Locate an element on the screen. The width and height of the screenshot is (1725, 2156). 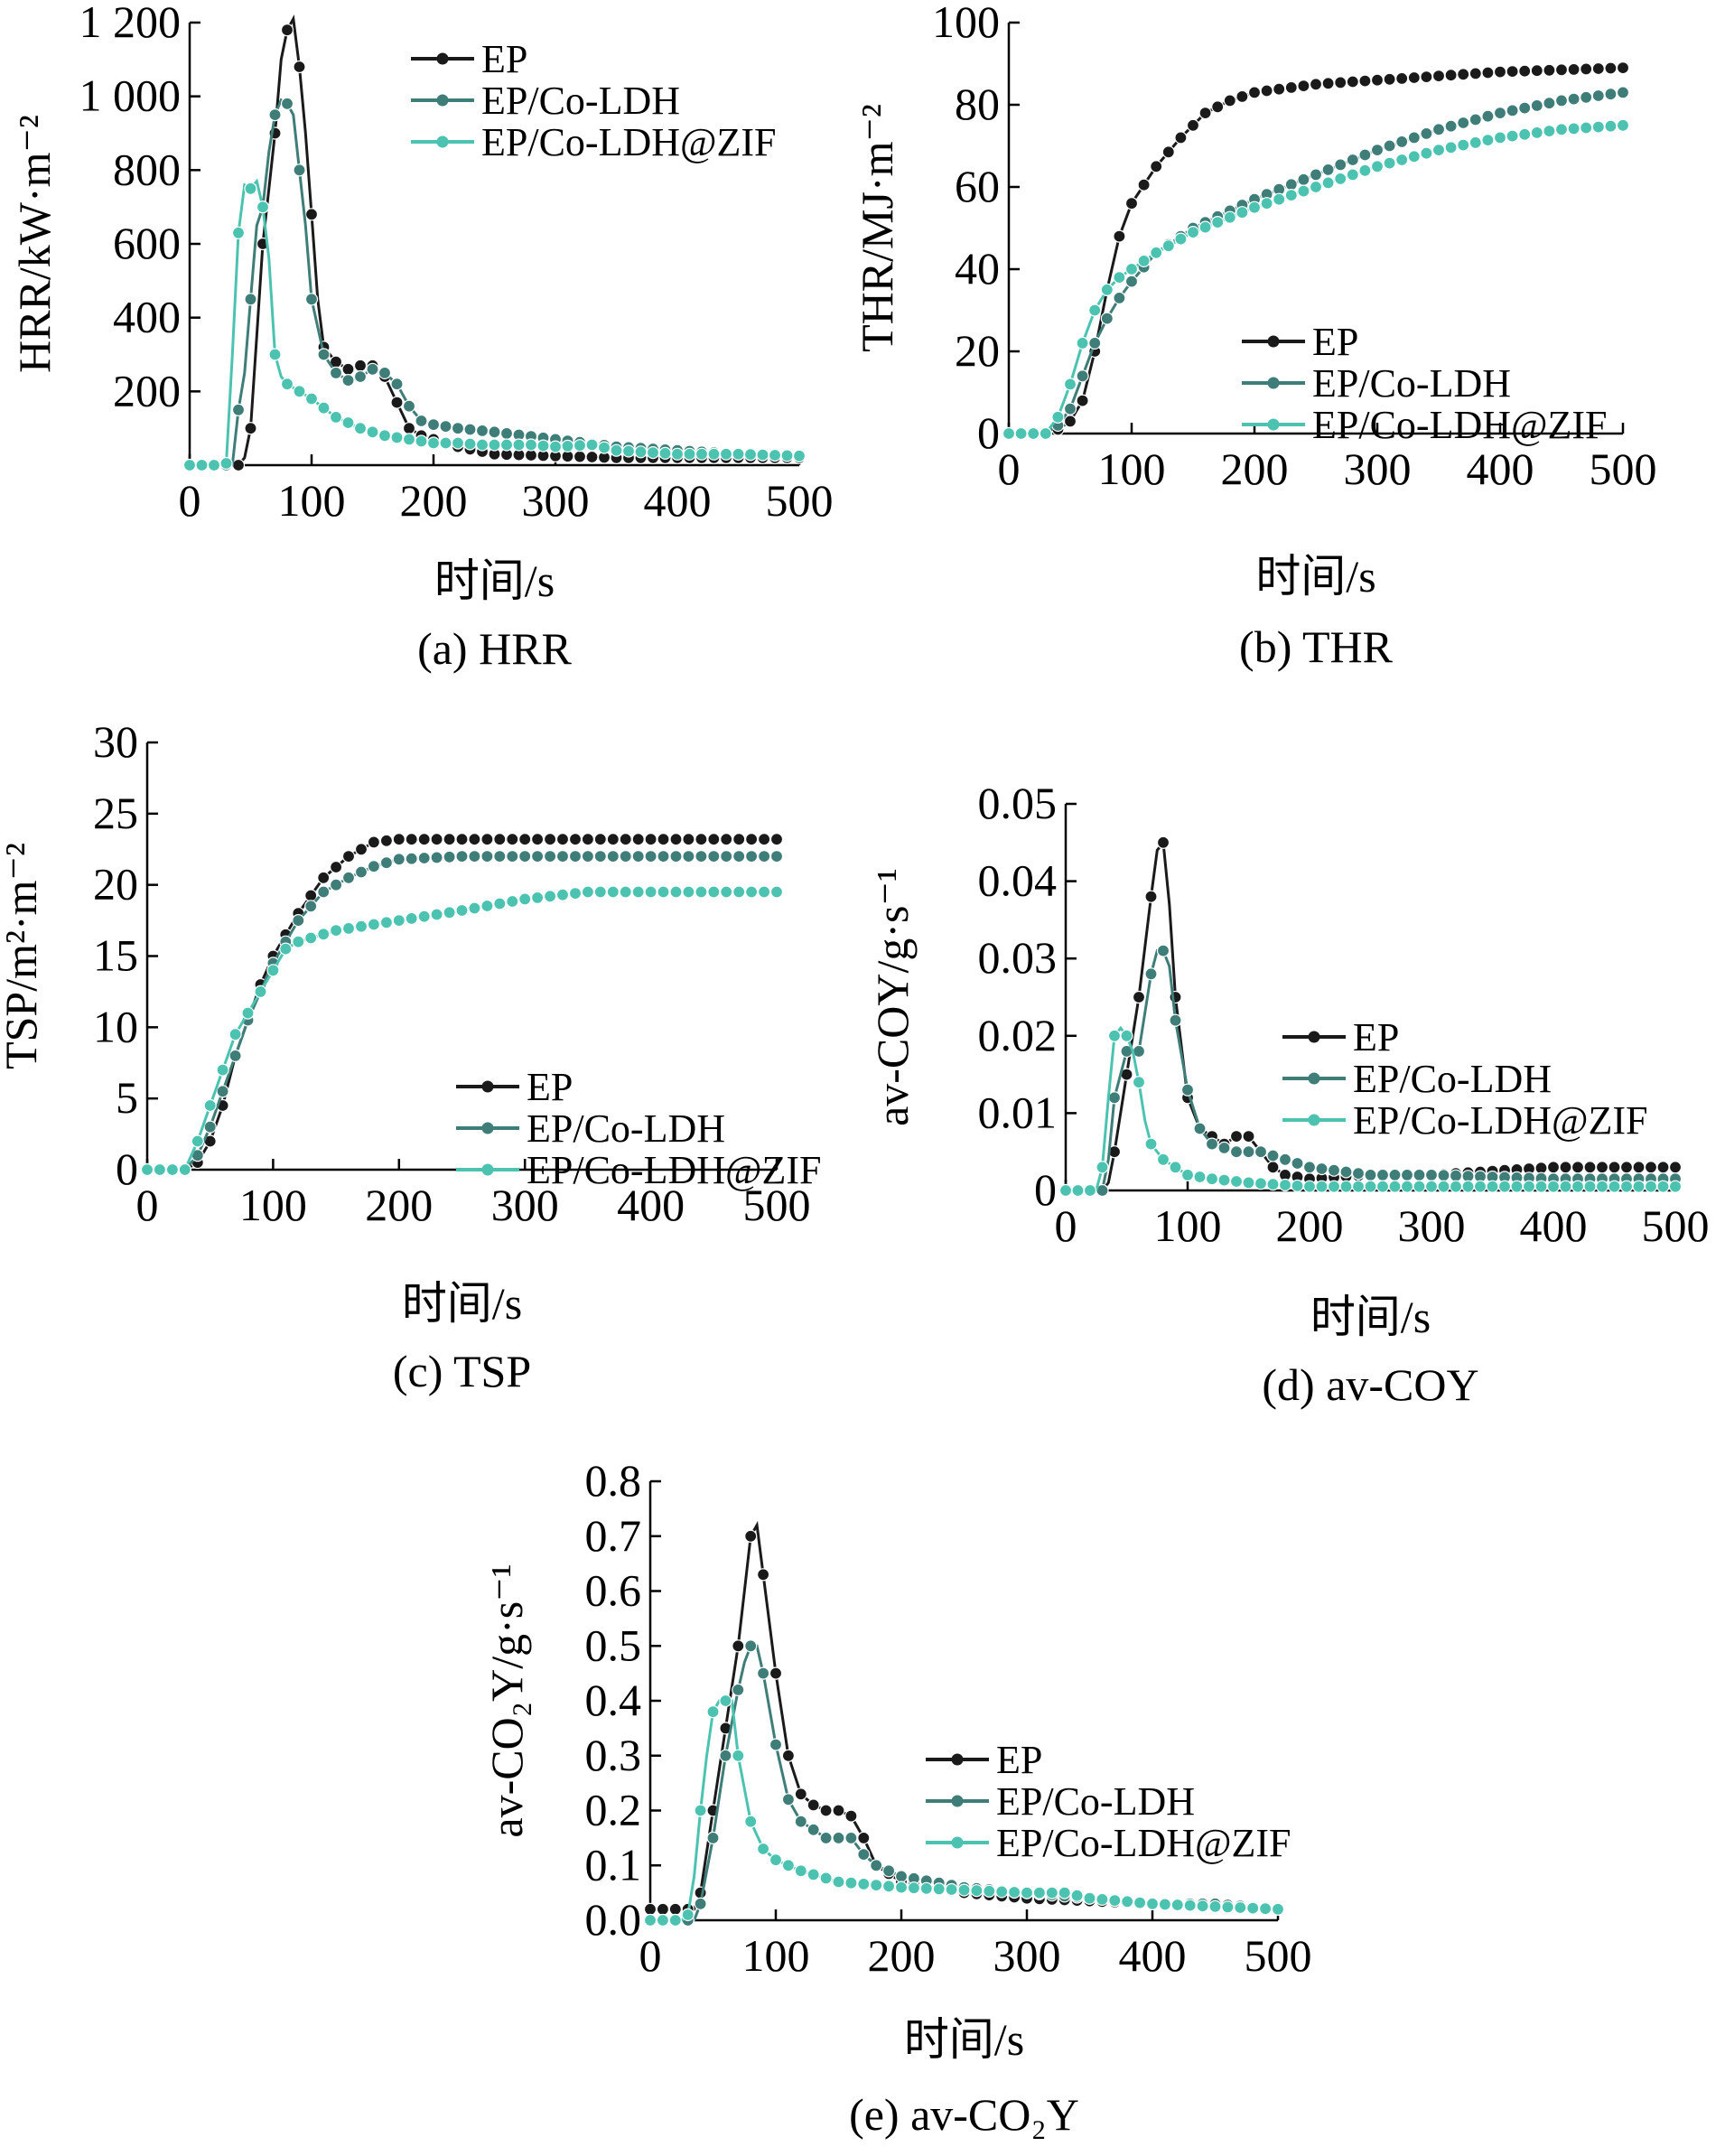
y-tick-label: 800 is located at coordinates (147, 169).